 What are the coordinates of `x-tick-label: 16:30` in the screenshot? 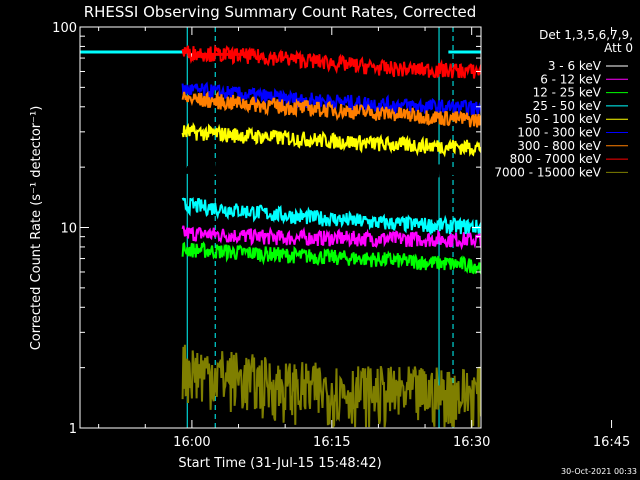 It's located at (471, 442).